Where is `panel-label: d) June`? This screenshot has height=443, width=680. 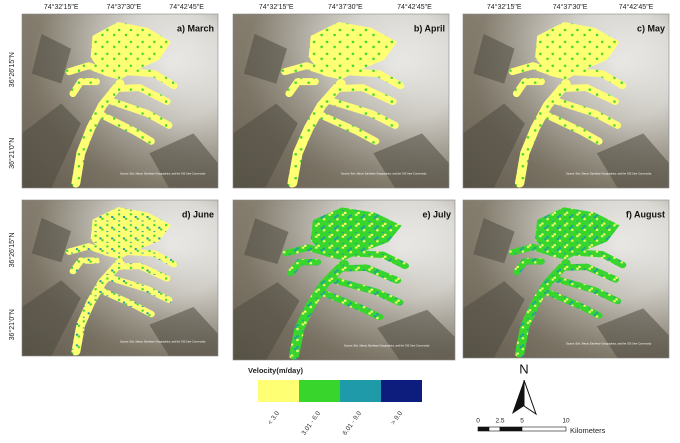 panel-label: d) June is located at coordinates (198, 214).